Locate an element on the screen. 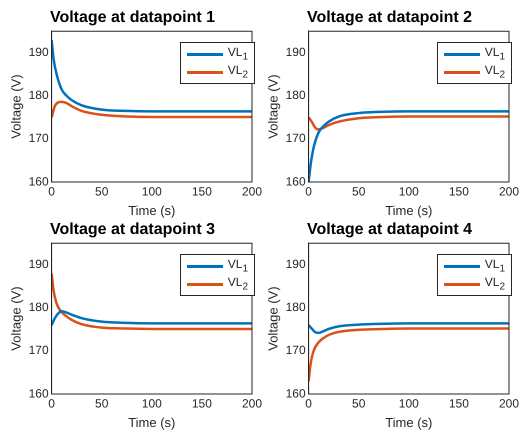 Image resolution: width=530 pixels, height=441 pixels. chart-title: Voltage at datapoint 2 is located at coordinates (389, 17).